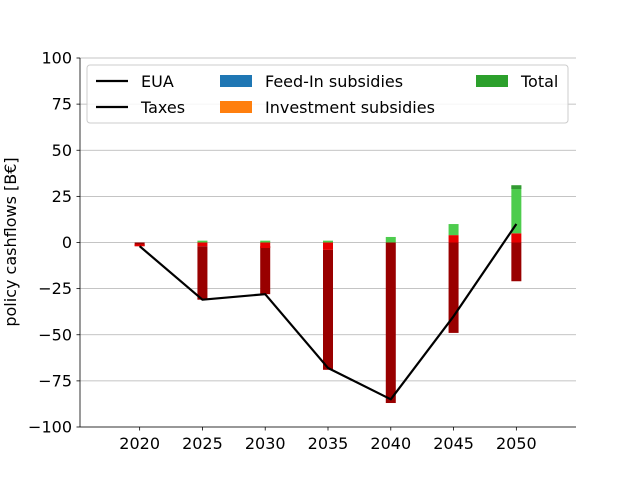  Describe the element at coordinates (328, 443) in the screenshot. I see `x-tick-label: 2035` at that location.